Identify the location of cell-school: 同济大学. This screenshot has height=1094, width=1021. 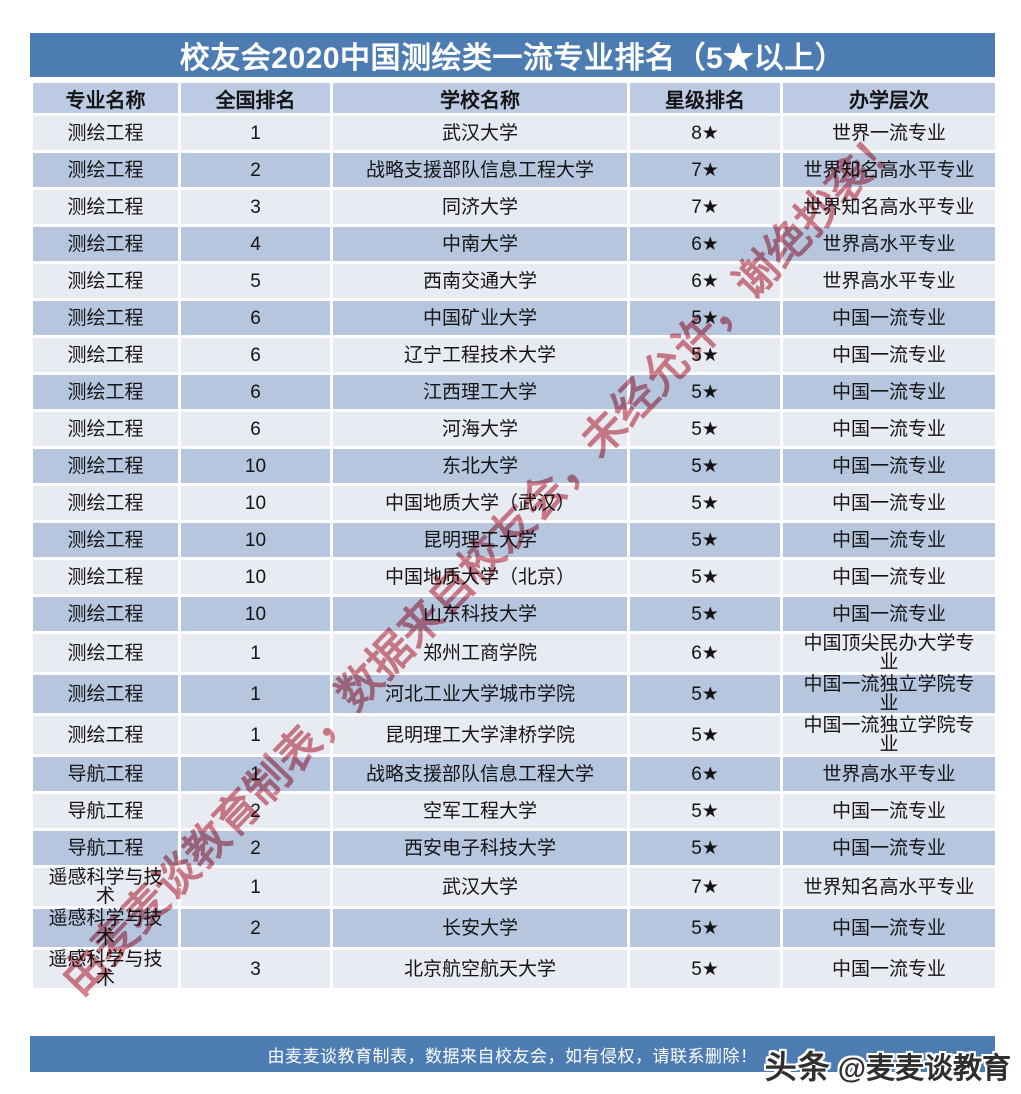
(480, 207).